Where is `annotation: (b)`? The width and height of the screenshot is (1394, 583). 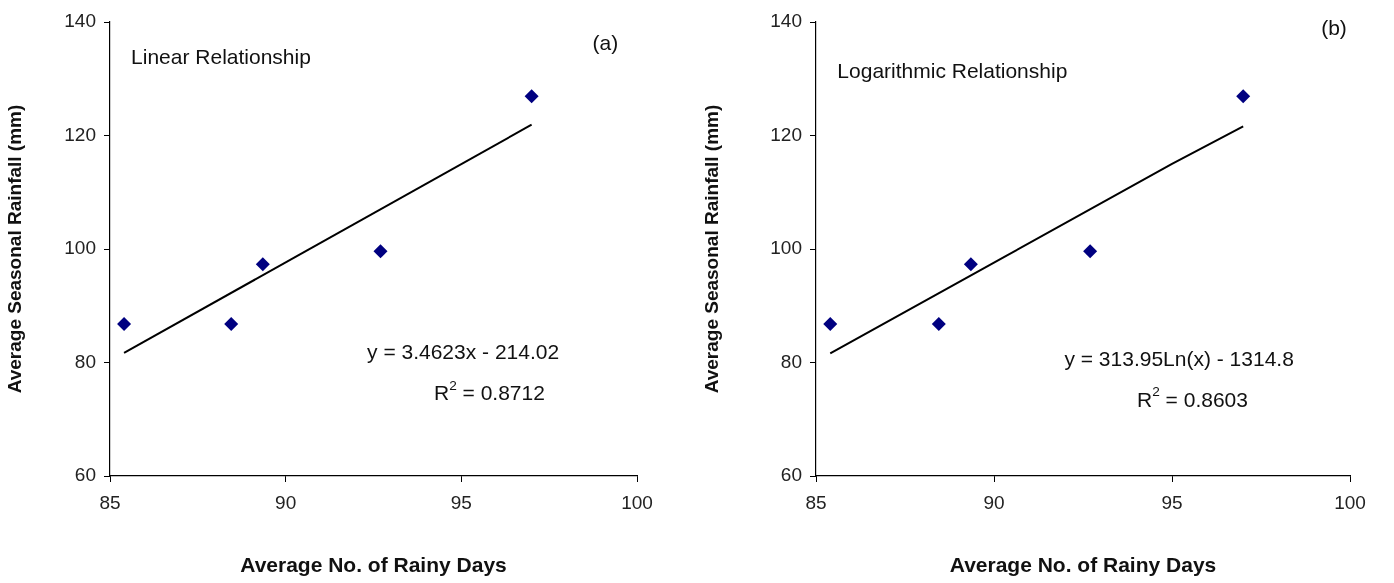
annotation: (b) is located at coordinates (1334, 27).